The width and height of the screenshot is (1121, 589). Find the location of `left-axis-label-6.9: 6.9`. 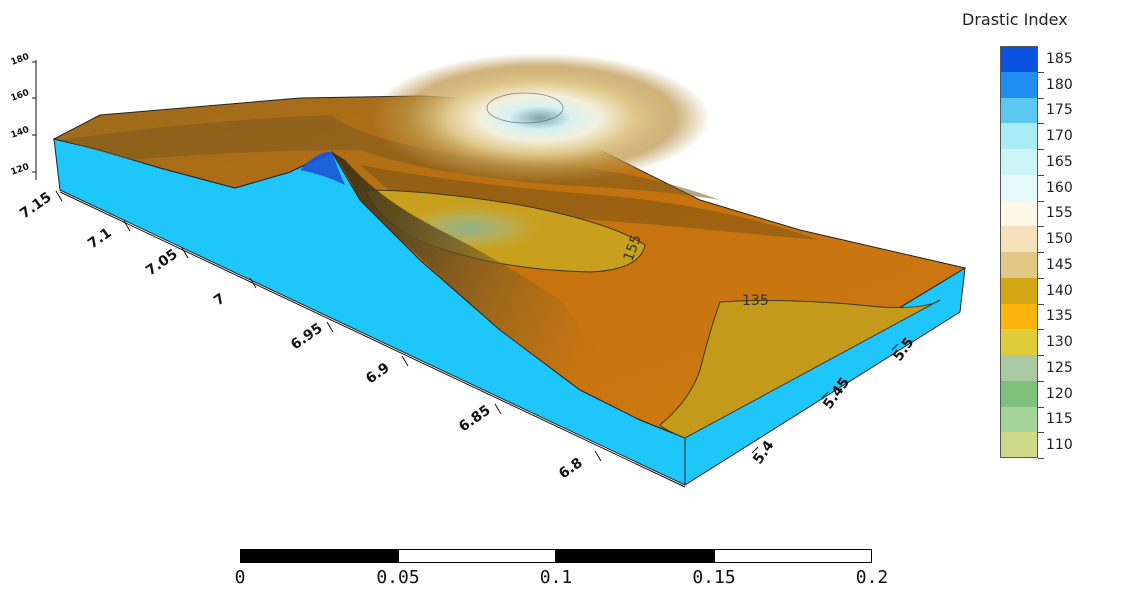

left-axis-label-6.9: 6.9 is located at coordinates (378, 373).